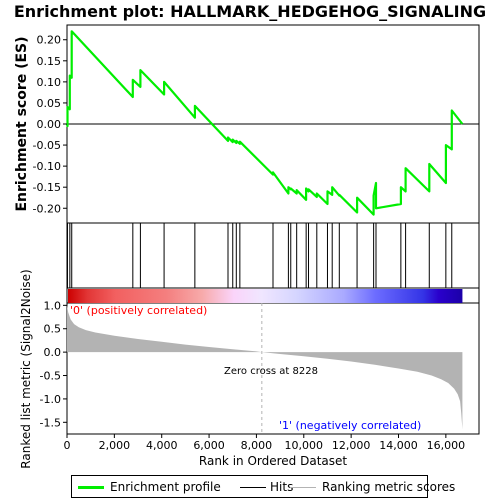  Describe the element at coordinates (49, 124) in the screenshot. I see `es-y-tick-label: 0.00` at that location.